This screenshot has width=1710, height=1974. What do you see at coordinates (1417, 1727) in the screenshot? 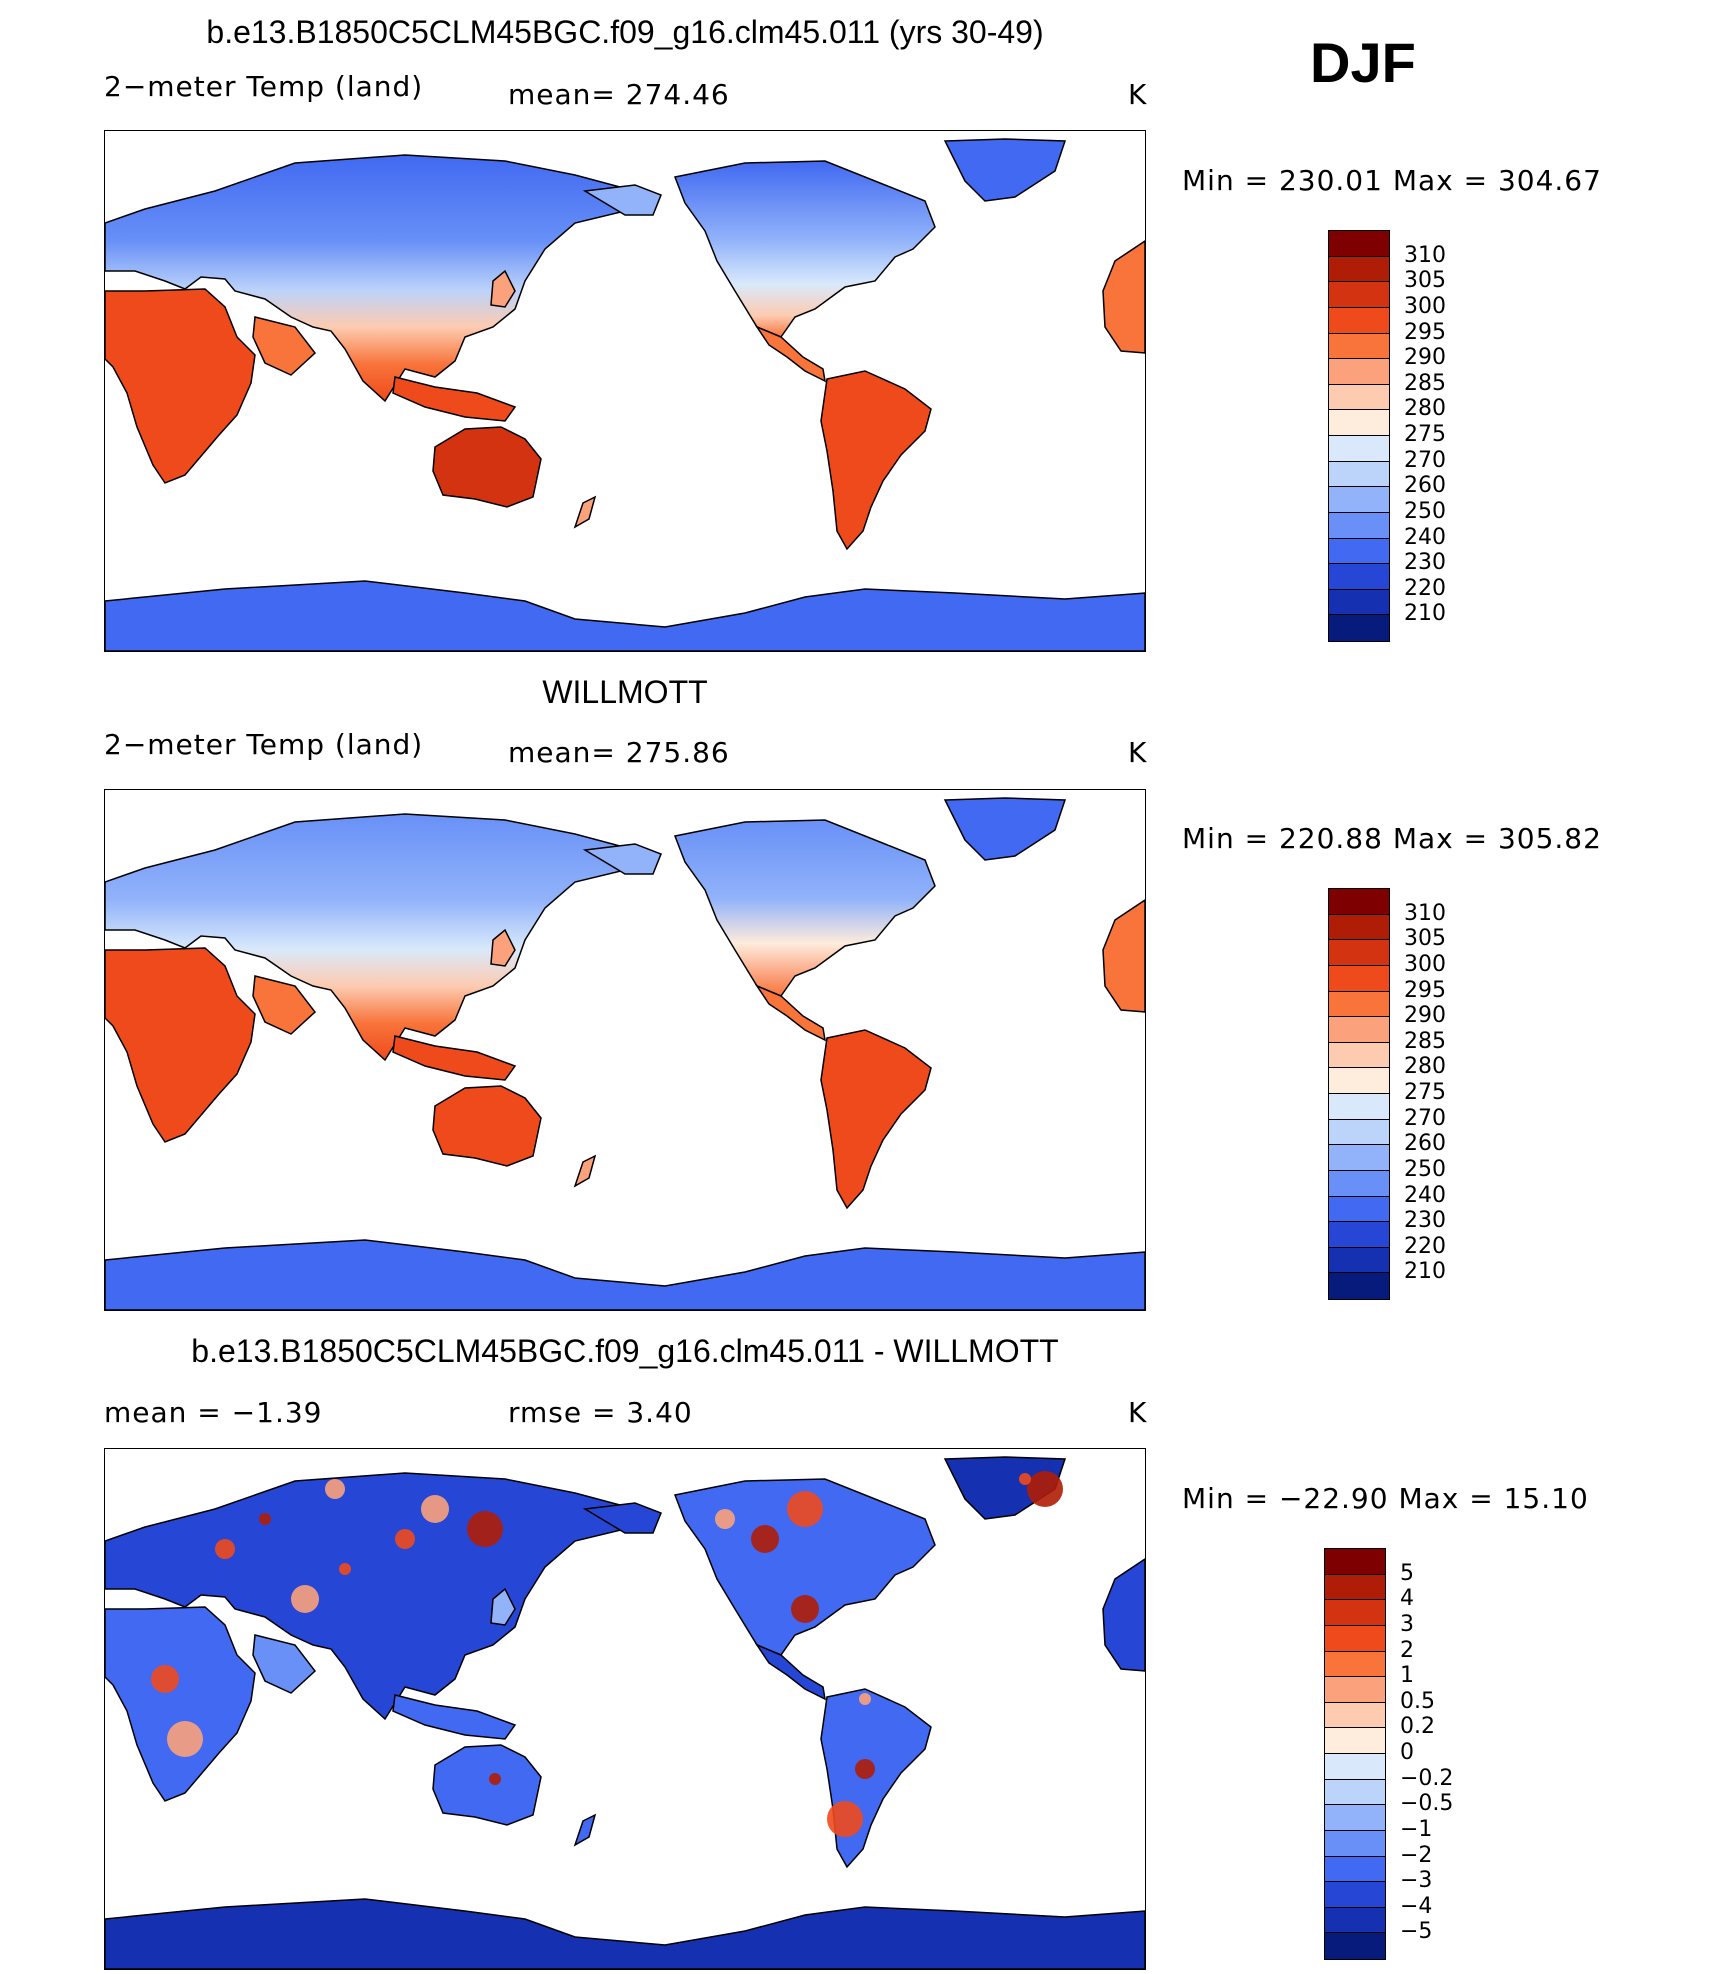
I see `colorbar-tick-label: 0.2` at bounding box center [1417, 1727].